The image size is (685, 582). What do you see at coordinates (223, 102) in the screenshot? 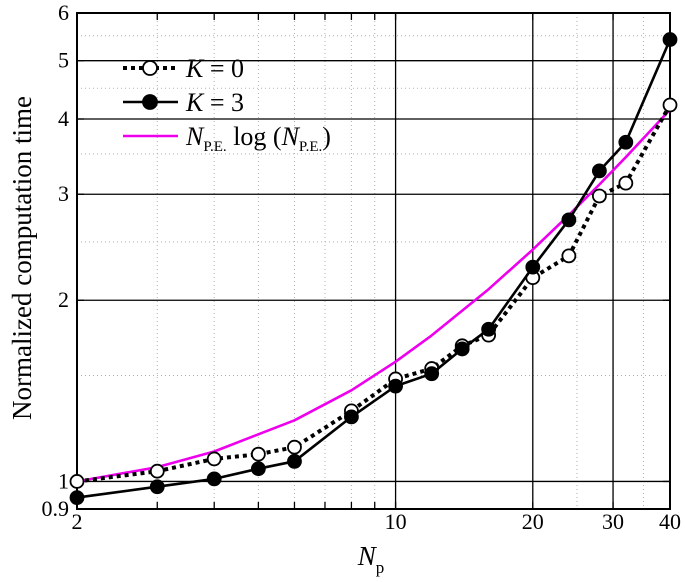
I see `legend-label-k3-rest: = 3` at bounding box center [223, 102].